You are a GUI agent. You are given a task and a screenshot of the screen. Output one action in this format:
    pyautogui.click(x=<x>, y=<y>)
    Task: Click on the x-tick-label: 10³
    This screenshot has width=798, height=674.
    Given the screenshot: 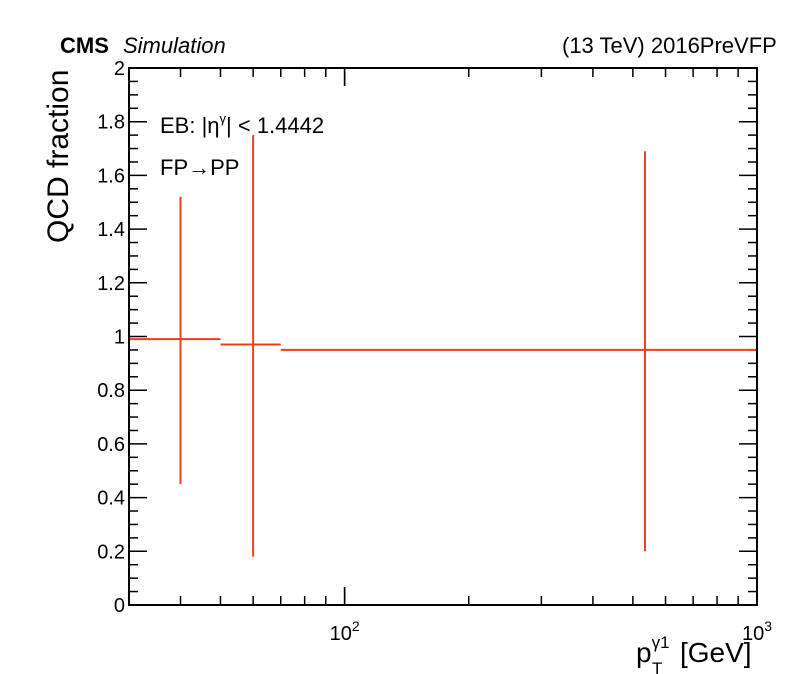 What is the action you would take?
    pyautogui.click(x=757, y=631)
    